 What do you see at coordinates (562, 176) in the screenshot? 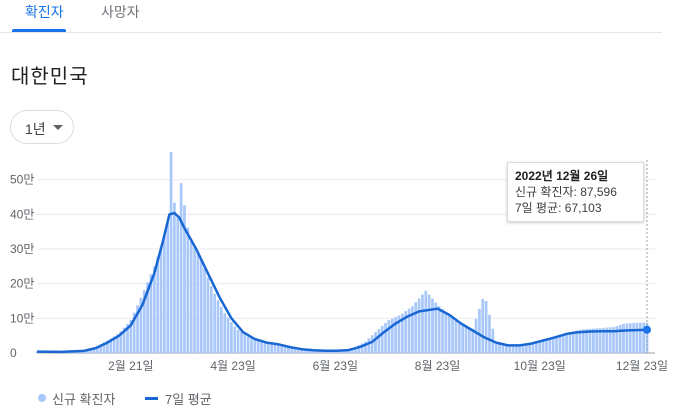
I see `tooltip-date: 2022년 12월 26일` at bounding box center [562, 176].